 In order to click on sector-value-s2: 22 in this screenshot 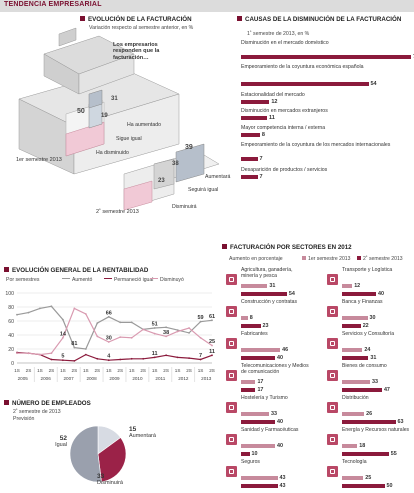, I will do `click(365, 326)`.